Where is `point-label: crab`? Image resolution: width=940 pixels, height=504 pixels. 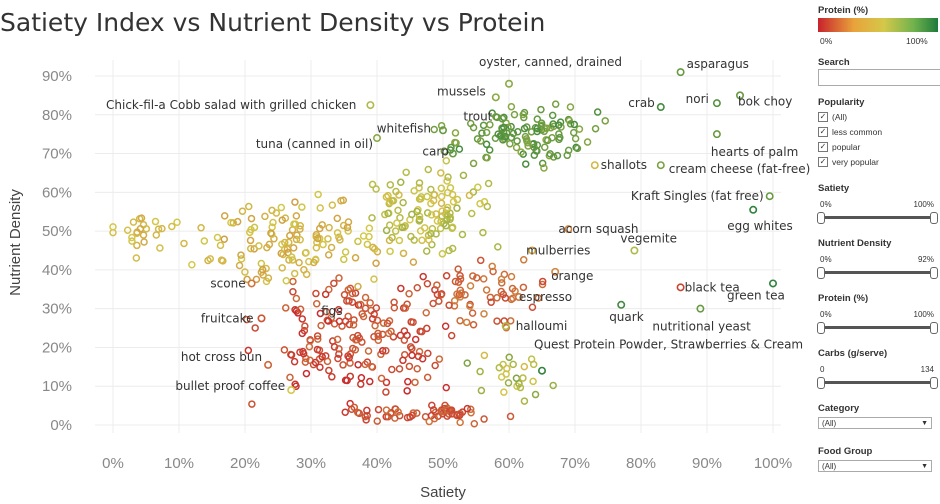
point-label: crab is located at coordinates (641, 103).